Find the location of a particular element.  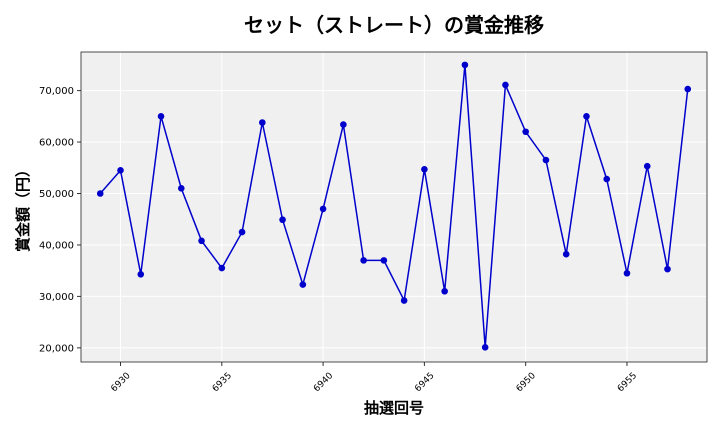

x-axis-label: 抽選回号 is located at coordinates (394, 408).